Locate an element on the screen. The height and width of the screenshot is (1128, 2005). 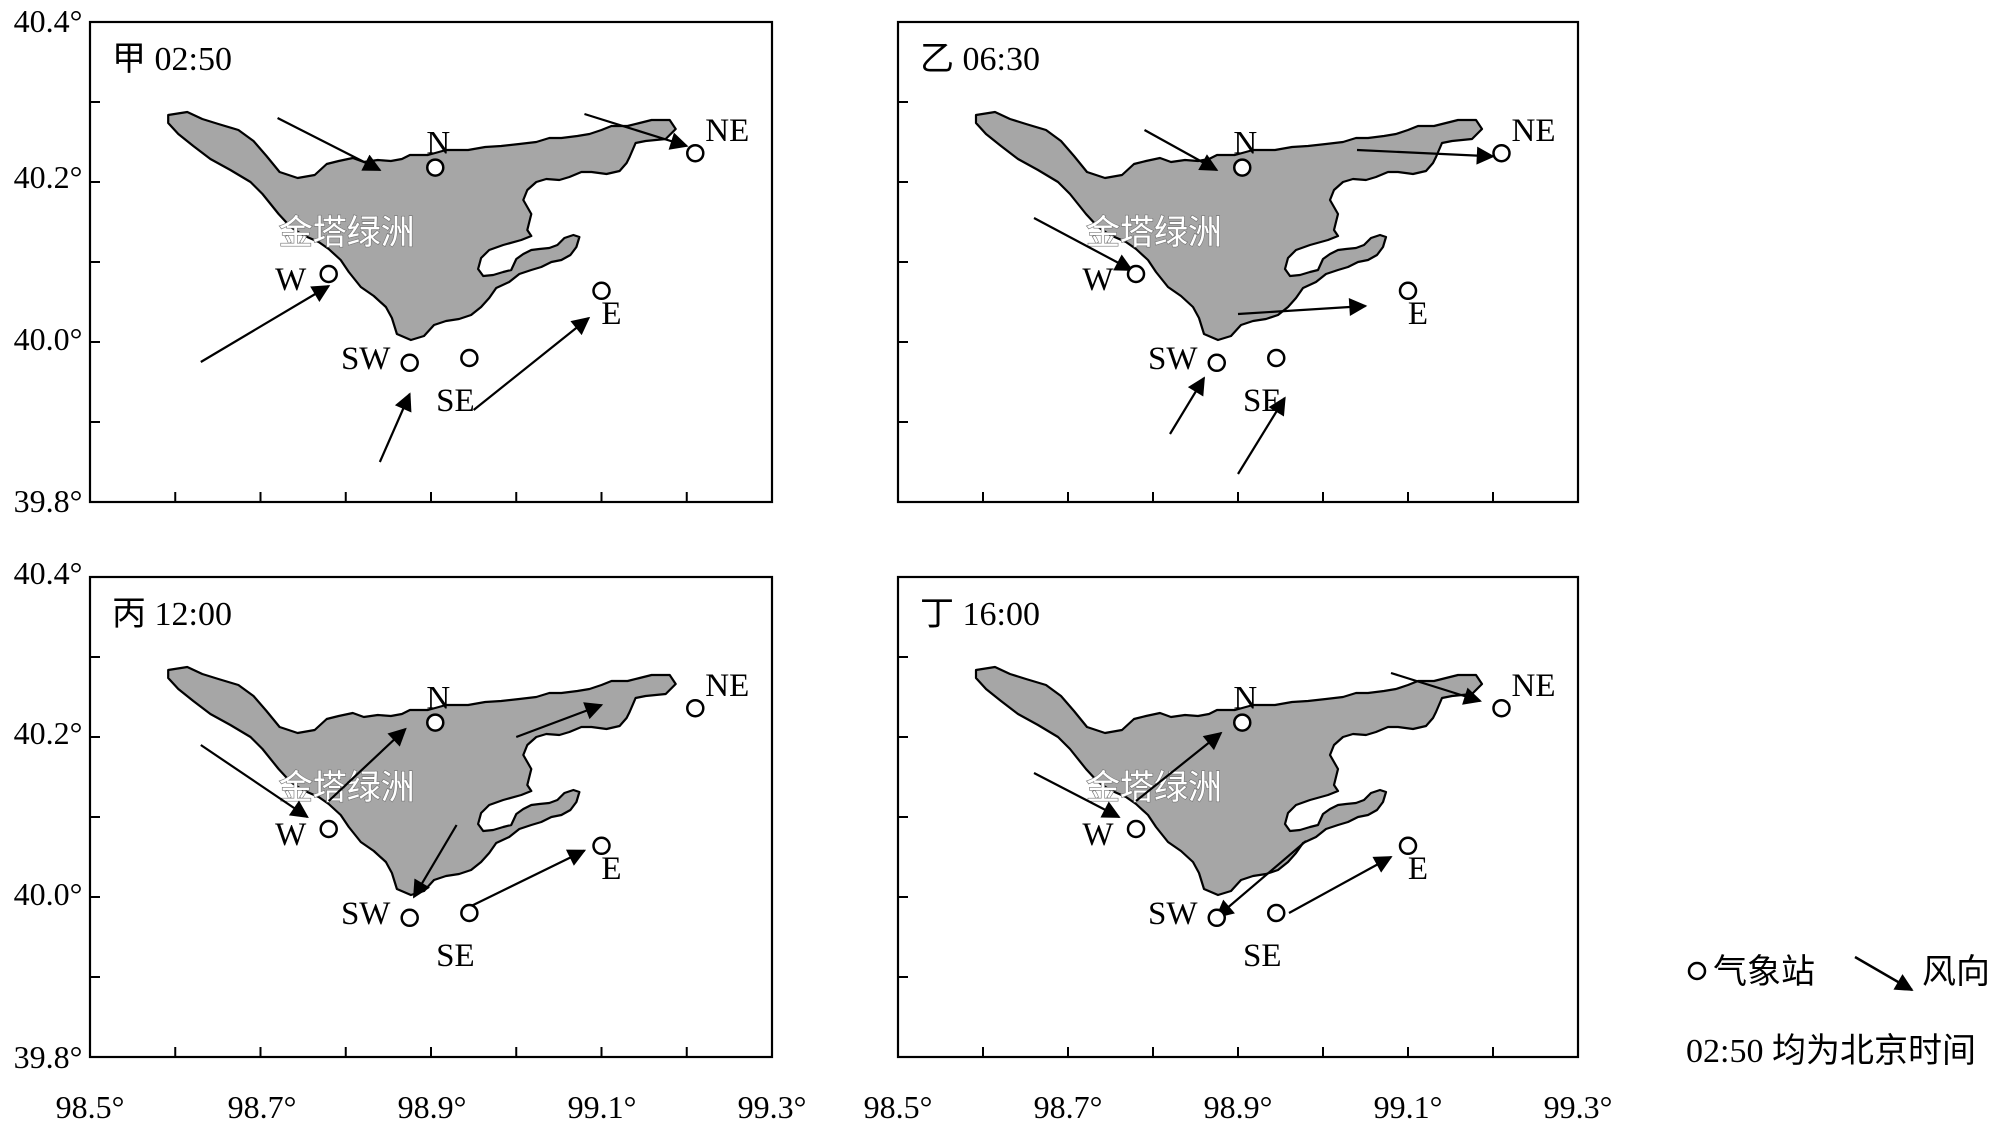
x-tick-label: 98.5° is located at coordinates (898, 1107).